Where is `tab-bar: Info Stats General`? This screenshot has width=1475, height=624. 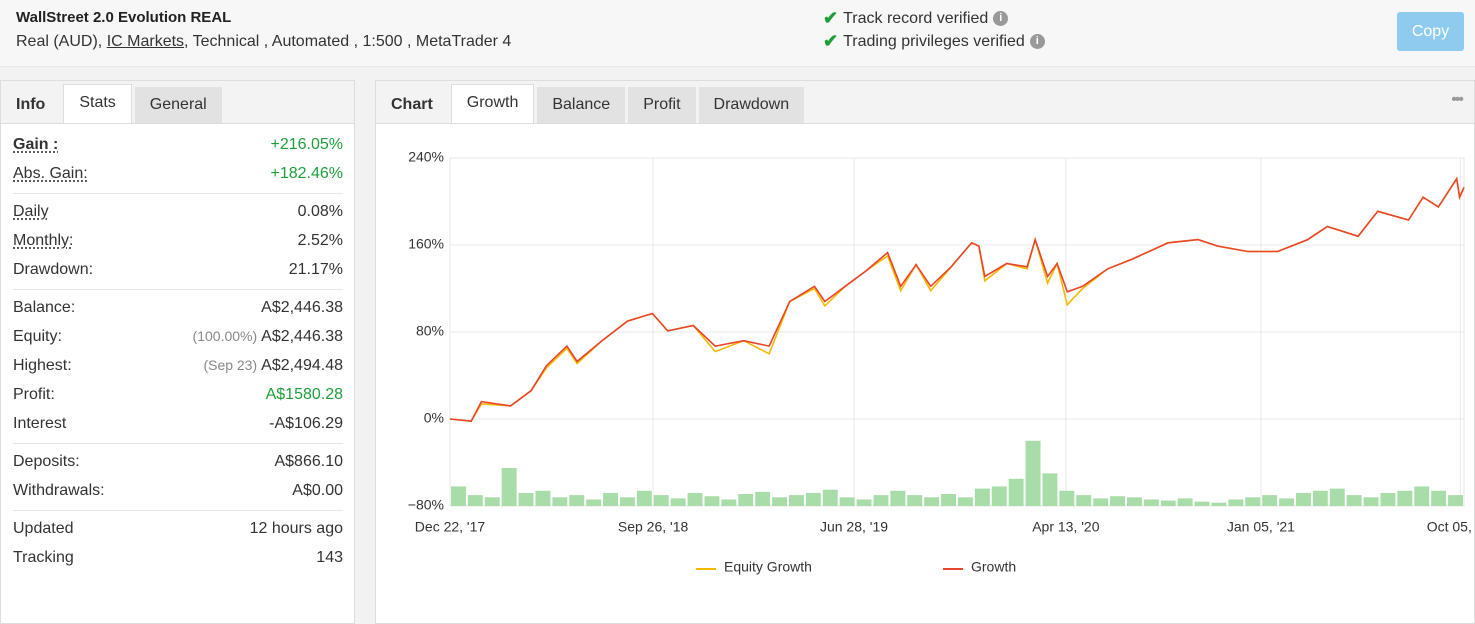
tab-bar: Info Stats General is located at coordinates (177, 102).